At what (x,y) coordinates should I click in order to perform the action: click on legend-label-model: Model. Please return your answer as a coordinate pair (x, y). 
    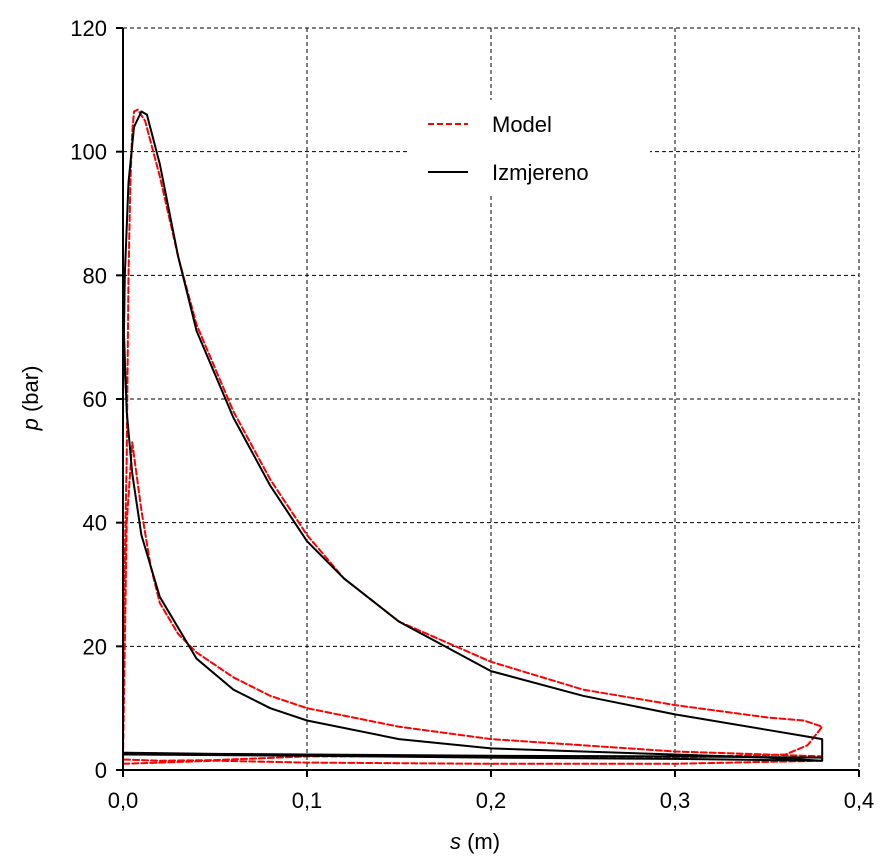
    Looking at the image, I should click on (522, 124).